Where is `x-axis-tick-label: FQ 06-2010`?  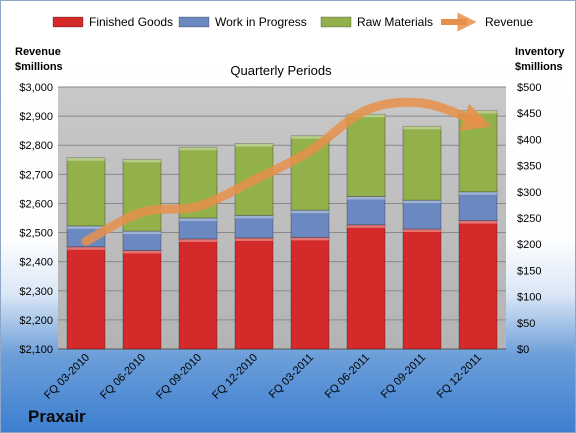
x-axis-tick-label: FQ 06-2010 is located at coordinates (123, 377).